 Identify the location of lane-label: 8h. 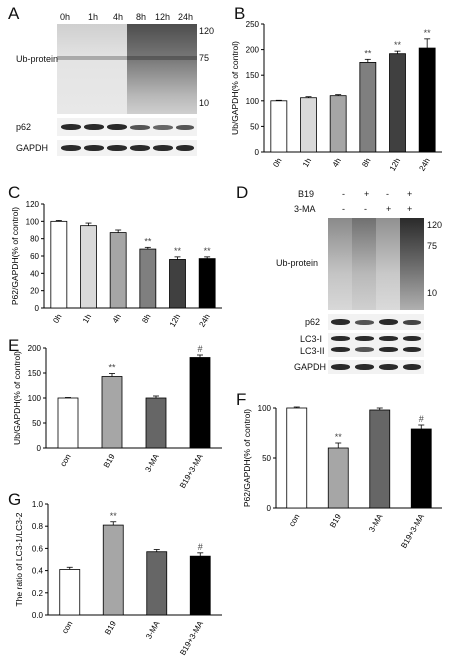
(141, 17).